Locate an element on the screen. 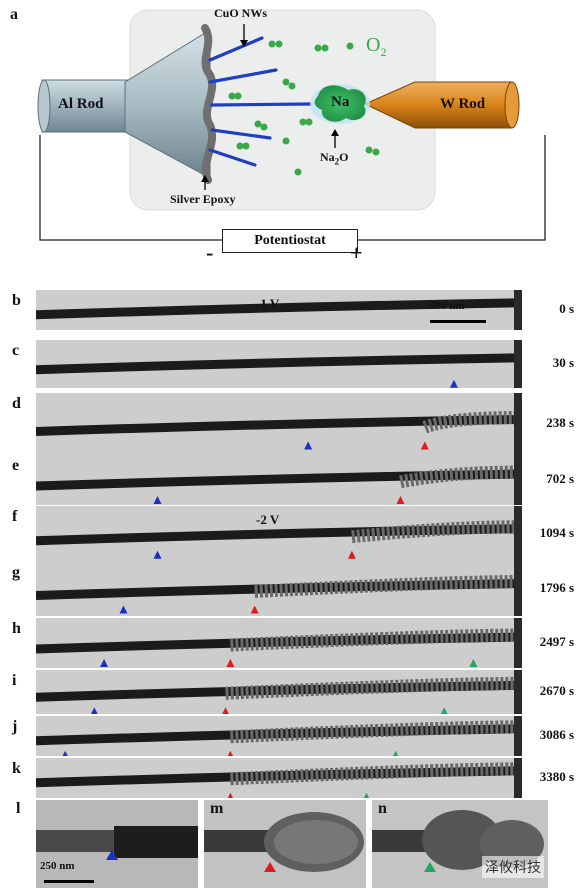 The image size is (584, 895). o2-label: O2 is located at coordinates (376, 46).